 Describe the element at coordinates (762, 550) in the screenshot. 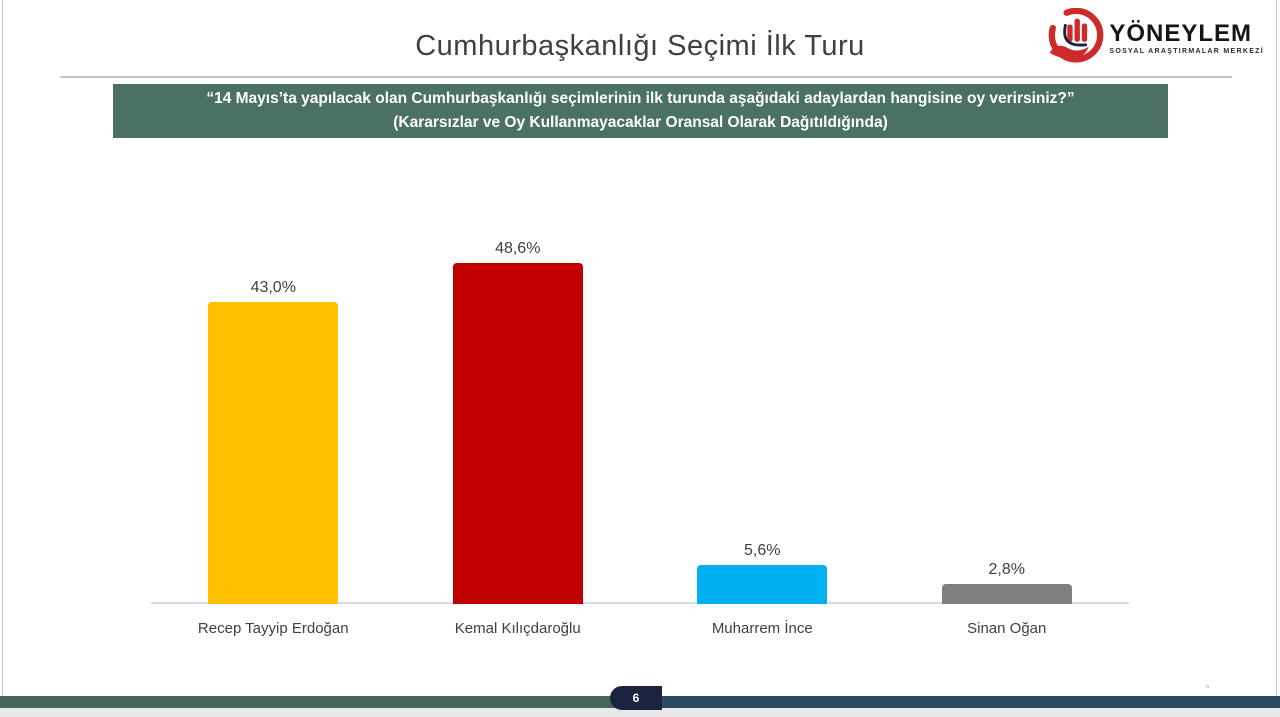

I see `bar-value-label: 5,6%` at that location.